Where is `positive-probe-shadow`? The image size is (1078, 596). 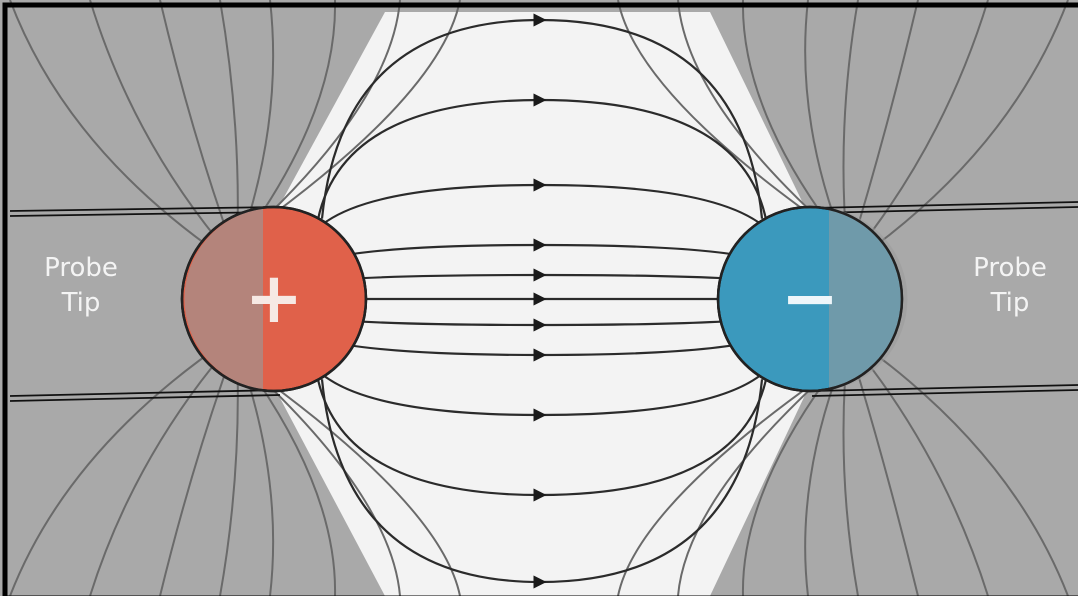 positive-probe-shadow is located at coordinates (223, 299).